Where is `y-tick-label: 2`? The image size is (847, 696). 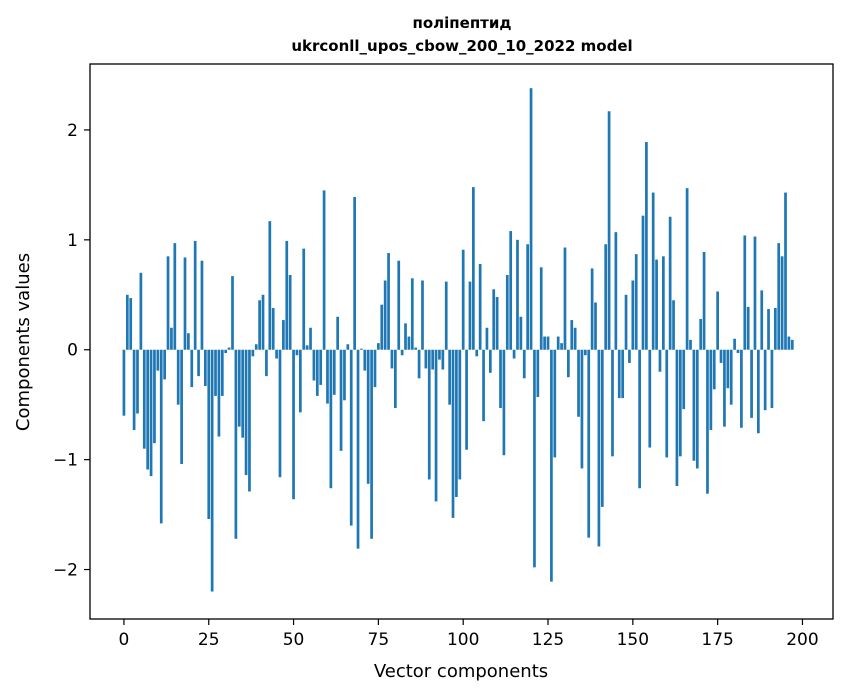 y-tick-label: 2 is located at coordinates (72, 131).